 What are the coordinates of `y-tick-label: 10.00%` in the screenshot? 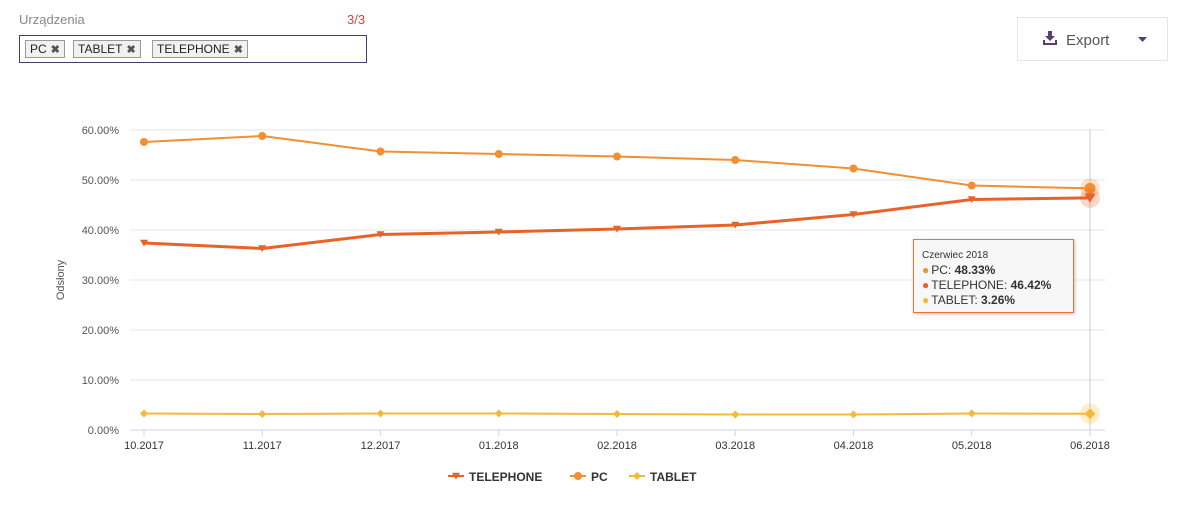 It's located at (101, 381).